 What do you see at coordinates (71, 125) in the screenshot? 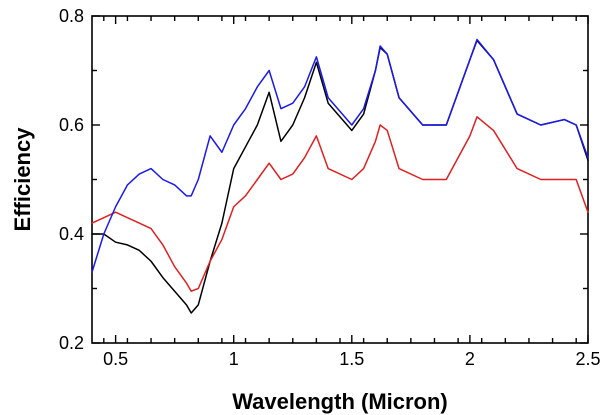
I see `y-tick-label: 0.6` at bounding box center [71, 125].